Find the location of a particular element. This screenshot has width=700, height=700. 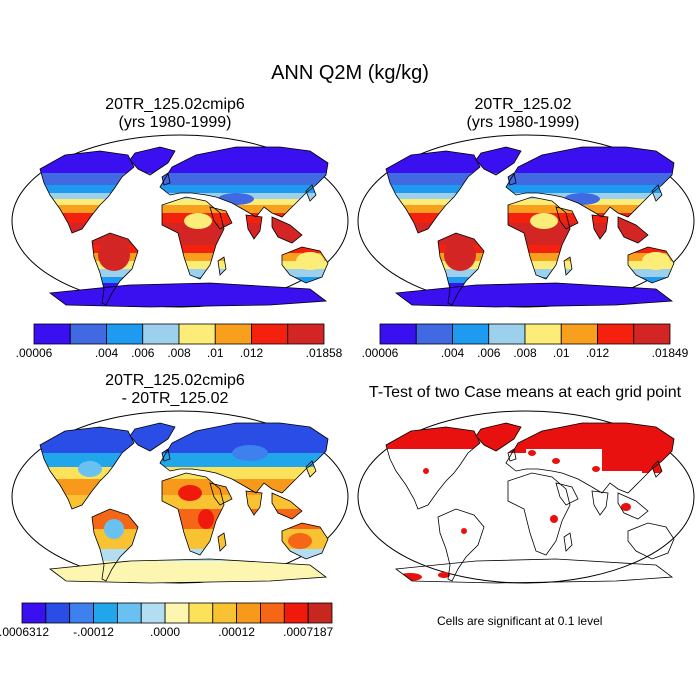

colorbar-panel-1: .00006 .004 .006 .008 .01 .012 .01858 is located at coordinates (179, 341).